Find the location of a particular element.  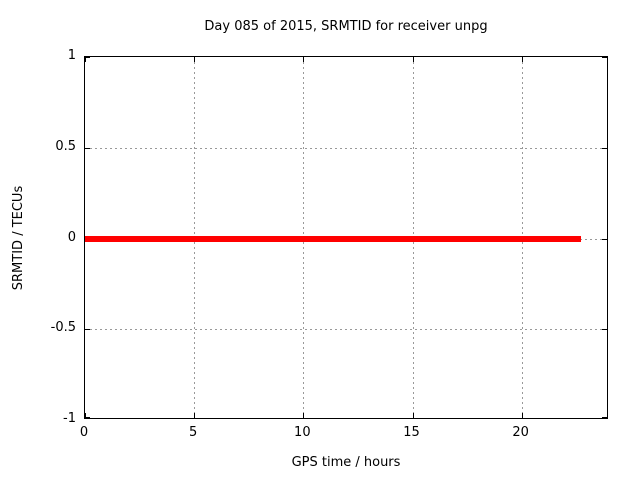

y-tick-label: -1 is located at coordinates (69, 418).